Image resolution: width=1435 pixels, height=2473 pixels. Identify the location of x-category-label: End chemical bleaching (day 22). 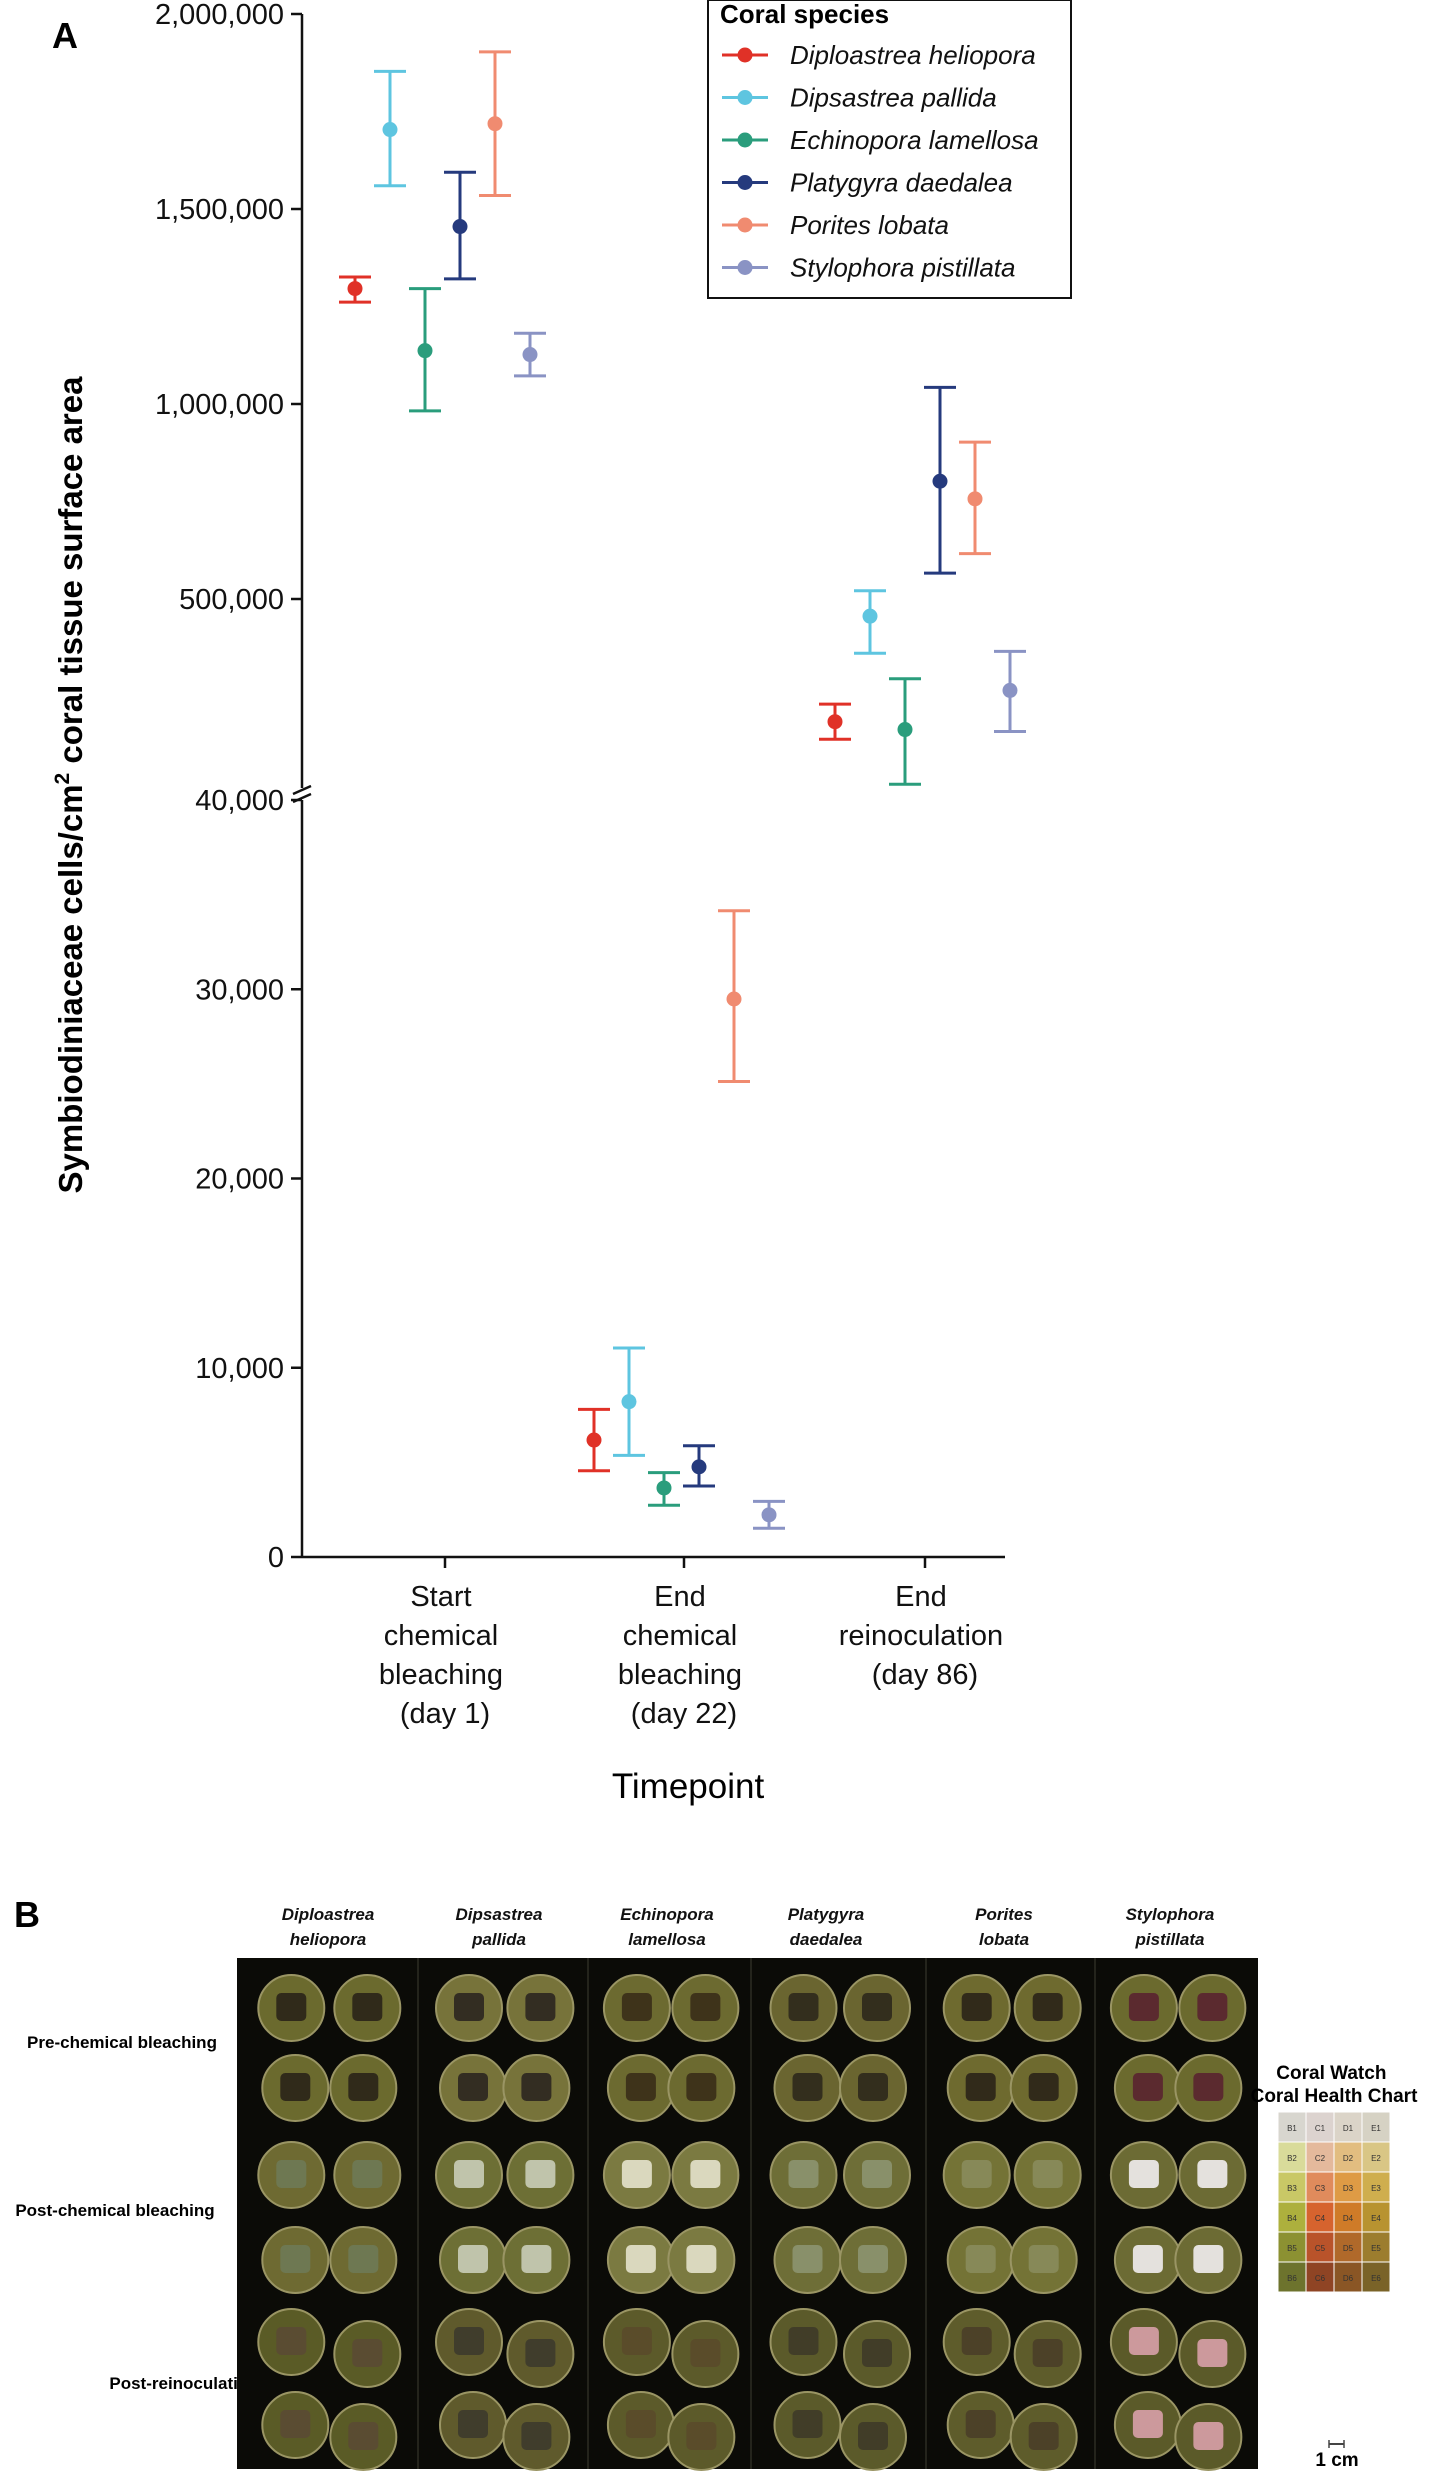
(684, 1655).